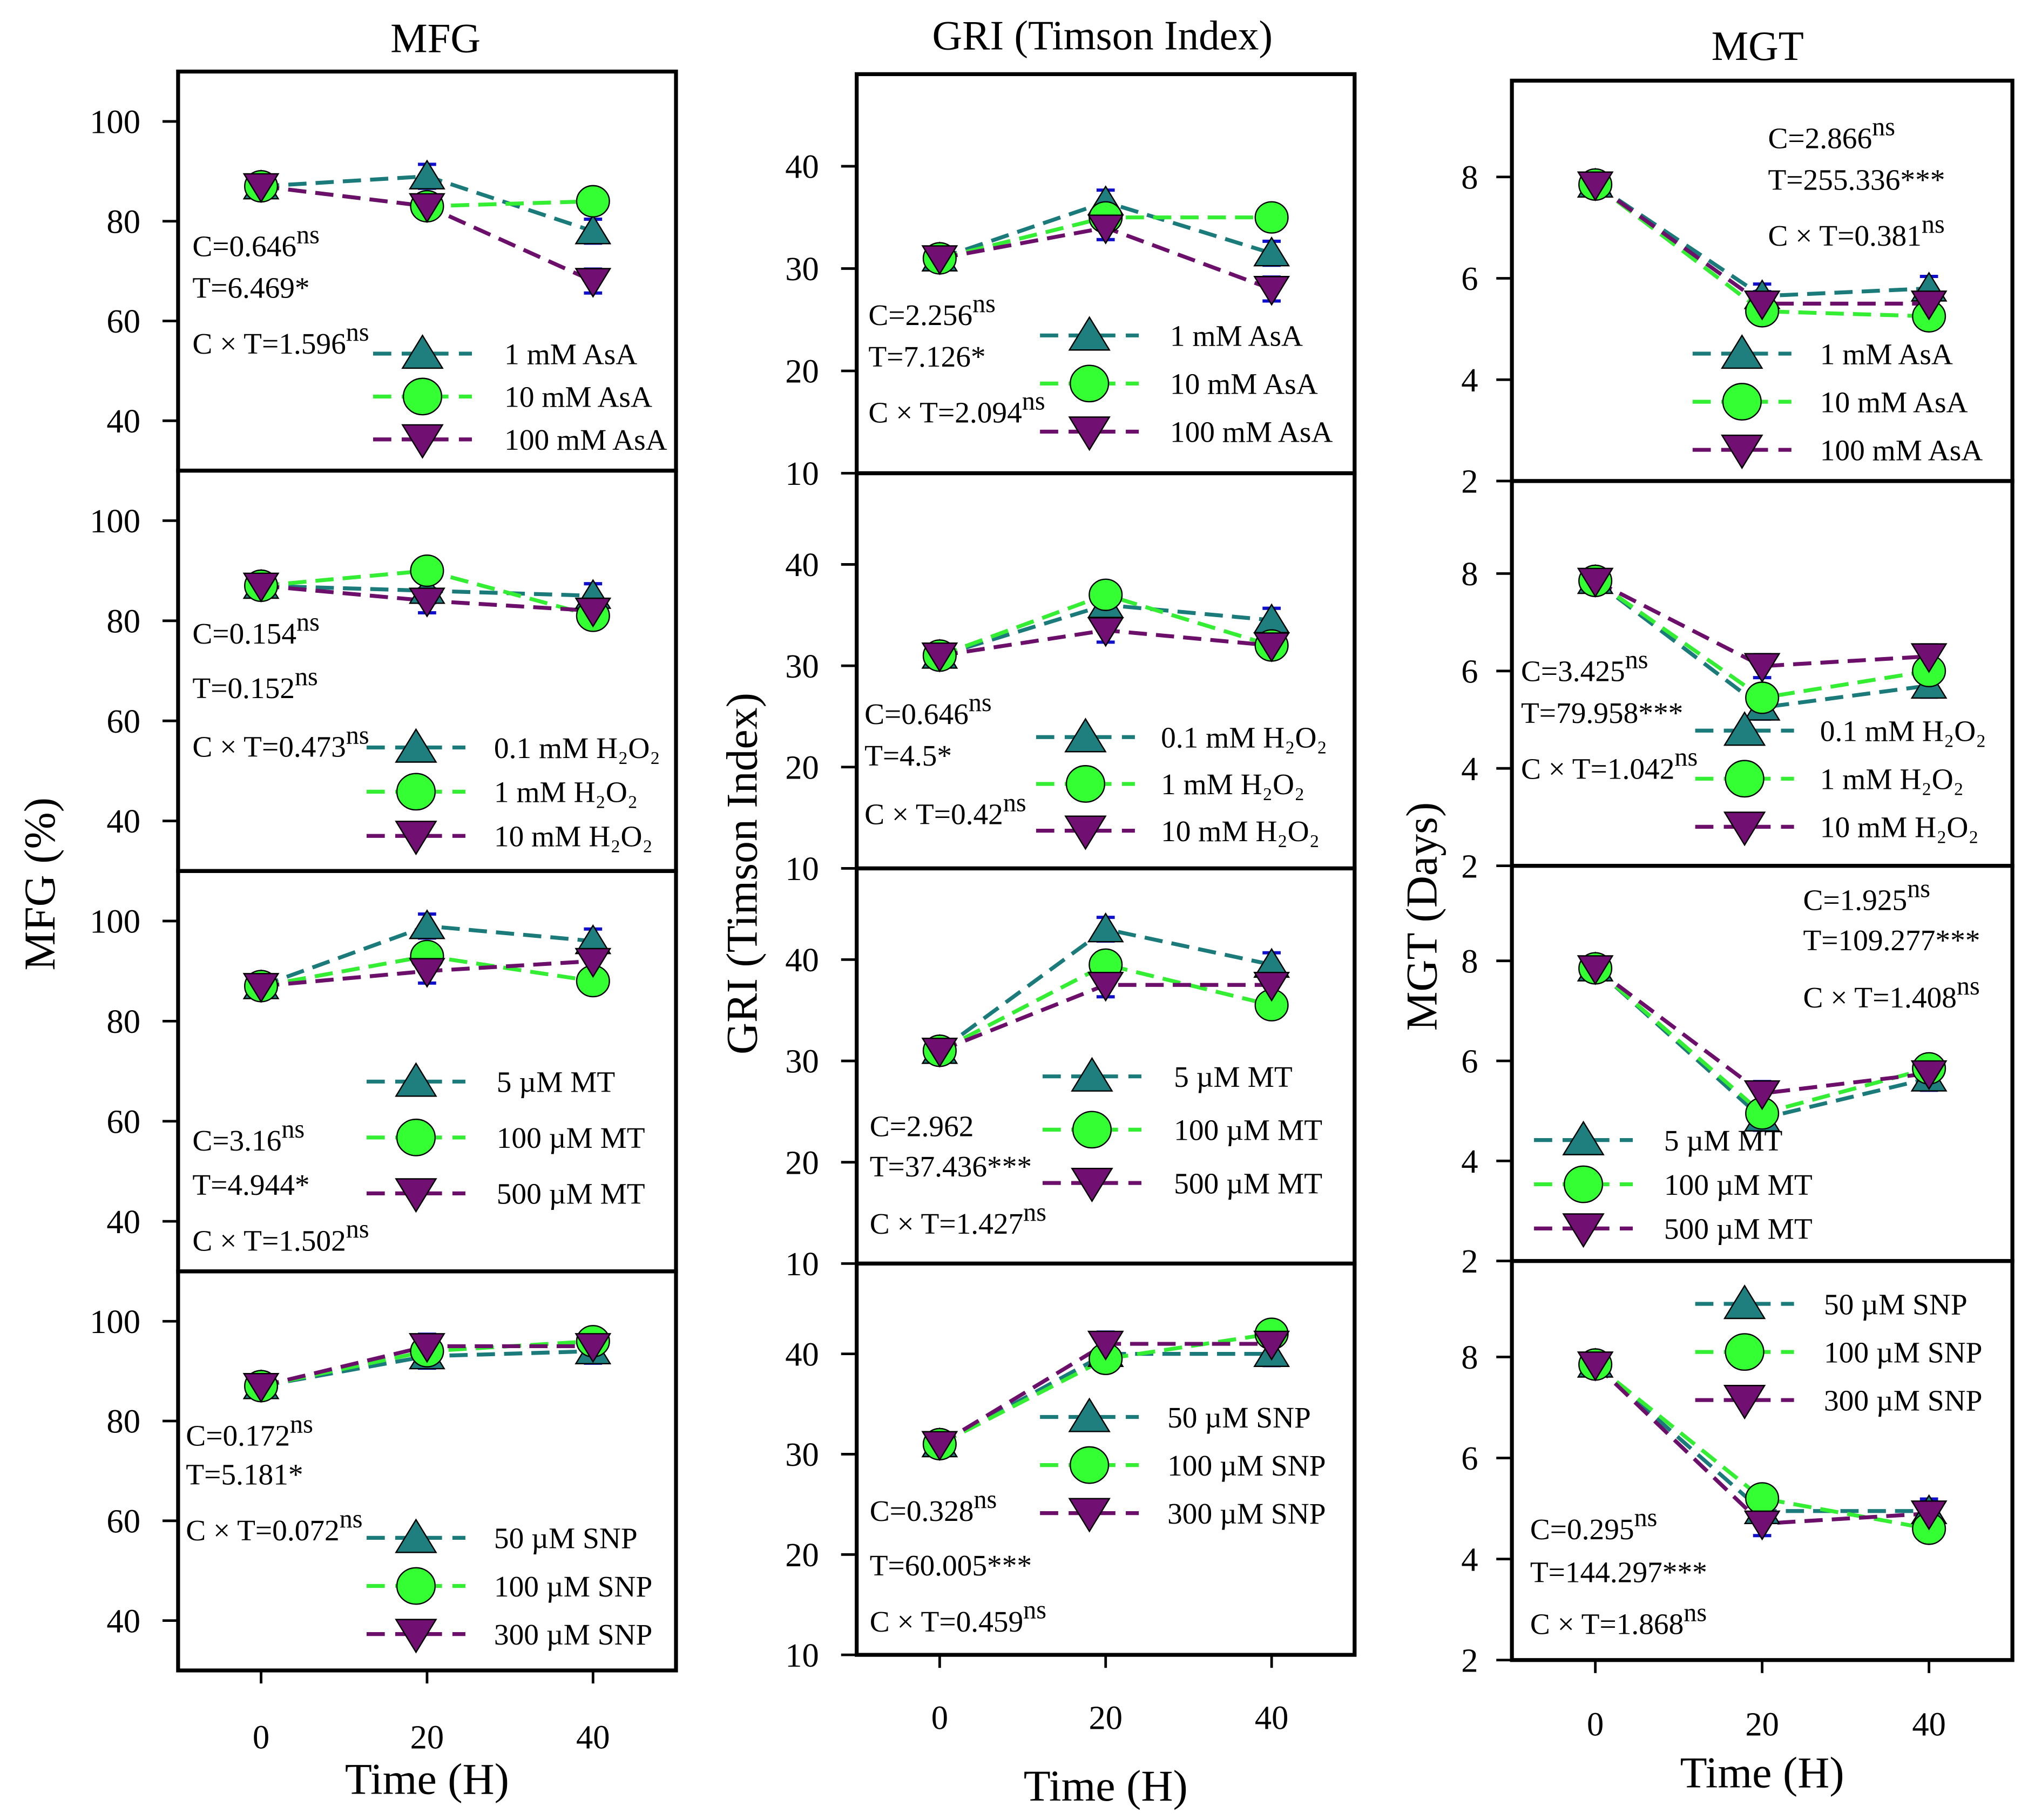 This screenshot has width=2028, height=1820. Describe the element at coordinates (1233, 1076) in the screenshot. I see `legend-label: 5 µM MT` at that location.